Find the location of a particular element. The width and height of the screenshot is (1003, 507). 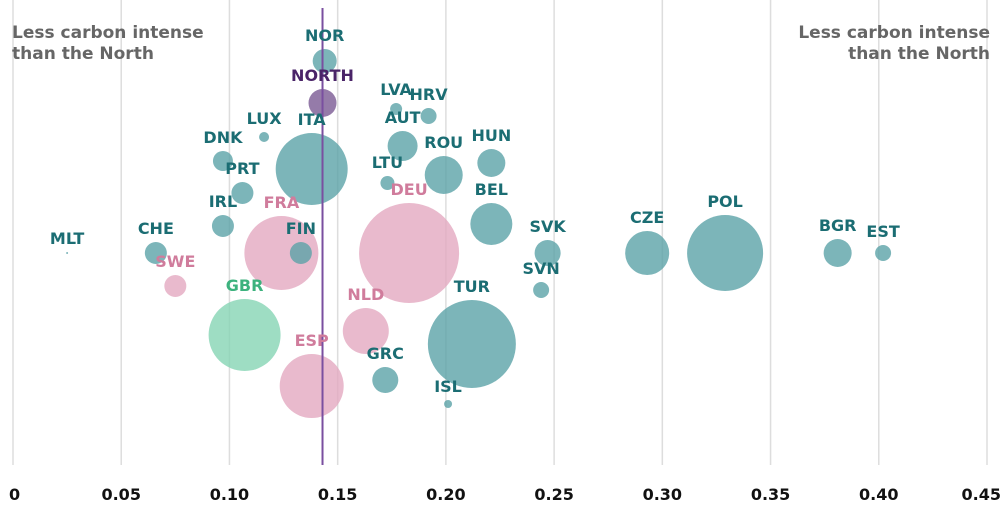

bubble-label: NOR is located at coordinates (324, 35).